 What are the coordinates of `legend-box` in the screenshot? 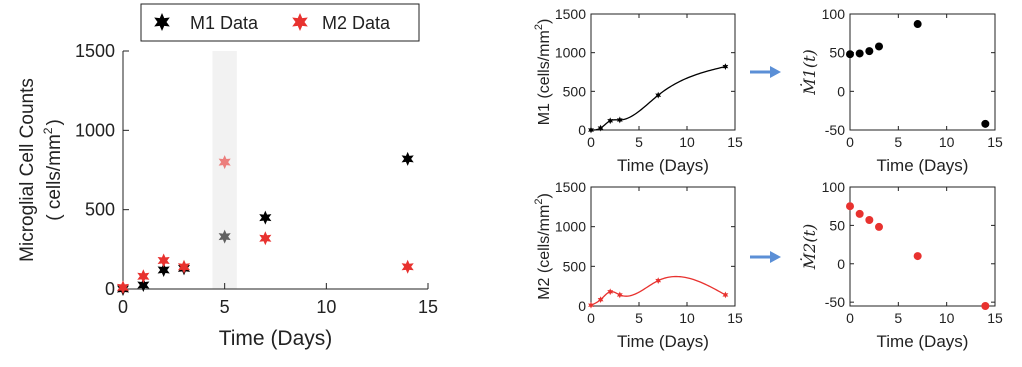 It's located at (280, 22).